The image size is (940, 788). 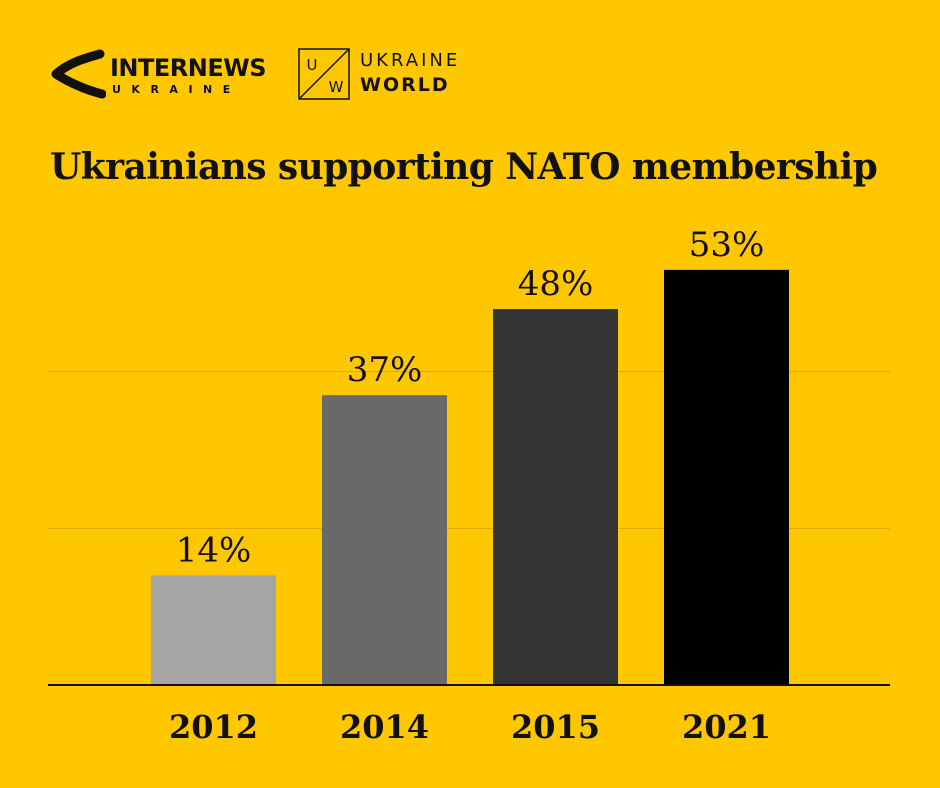 I want to click on bar-value-label: 14%, so click(x=214, y=550).